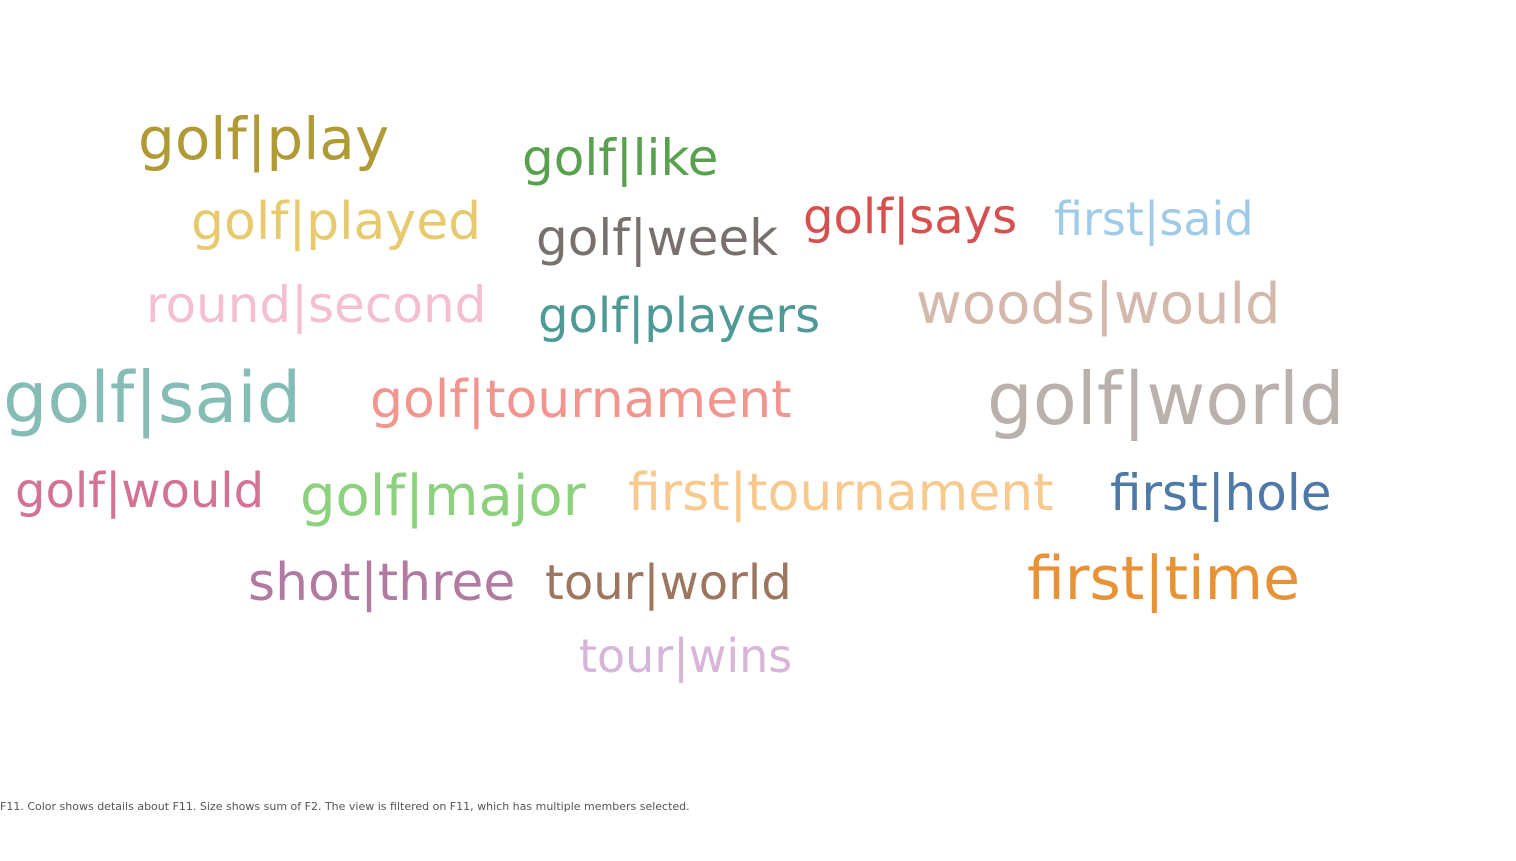  I want to click on word-golf-major: golf|major, so click(443, 496).